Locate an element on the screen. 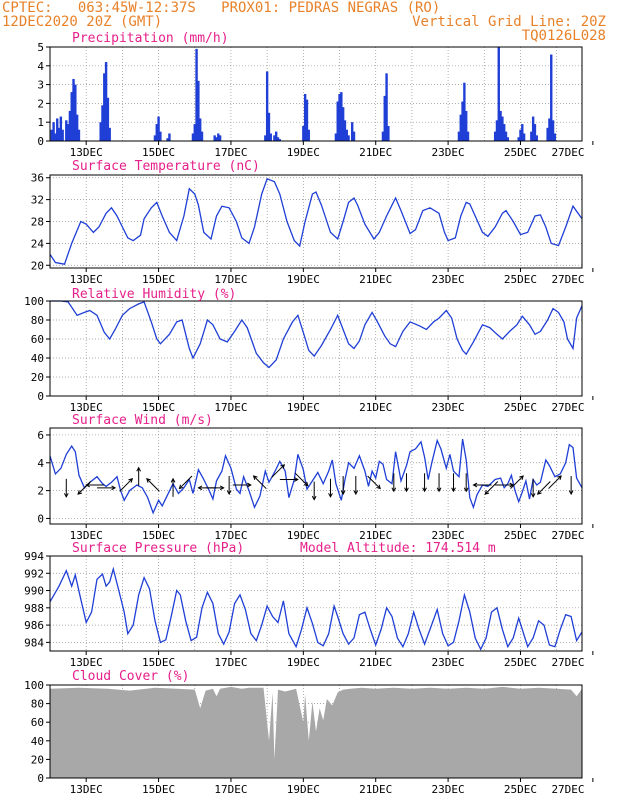  humidity-xtick-label: 21DEC is located at coordinates (375, 407).